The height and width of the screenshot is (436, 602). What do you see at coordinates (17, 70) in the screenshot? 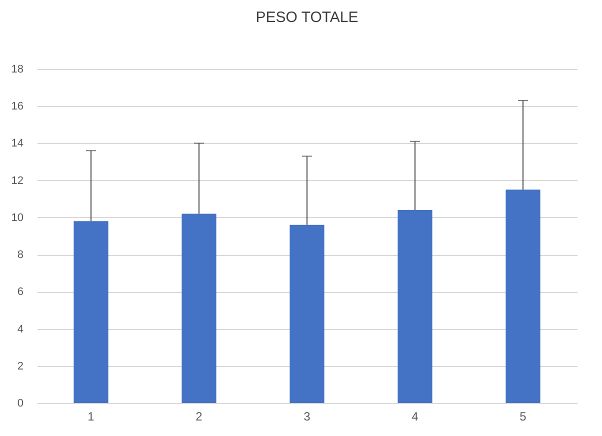
I see `y-tick-label: 18` at bounding box center [17, 70].